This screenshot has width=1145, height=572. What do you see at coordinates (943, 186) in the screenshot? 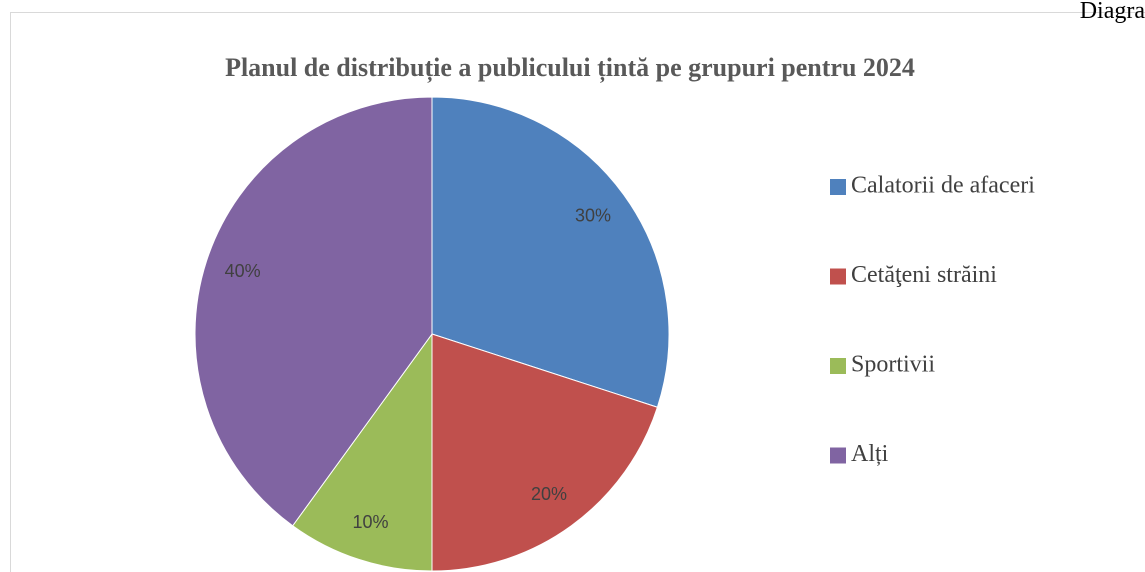
I see `legend-label: Calatorii de afaceri` at bounding box center [943, 186].